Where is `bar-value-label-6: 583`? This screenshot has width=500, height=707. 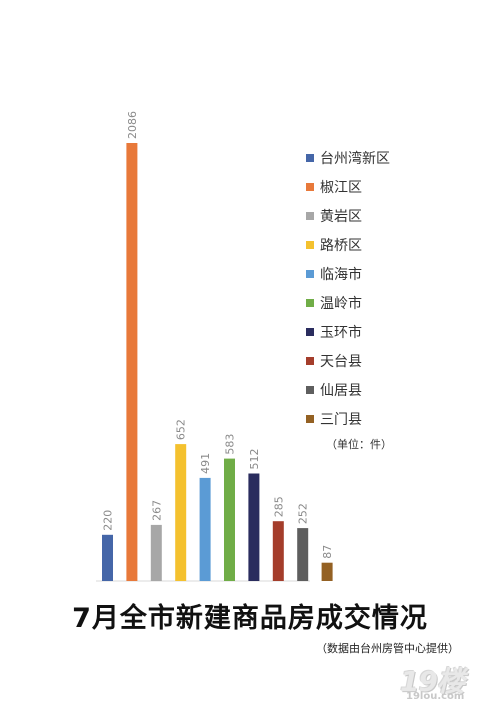
bar-value-label-6: 583 is located at coordinates (230, 444).